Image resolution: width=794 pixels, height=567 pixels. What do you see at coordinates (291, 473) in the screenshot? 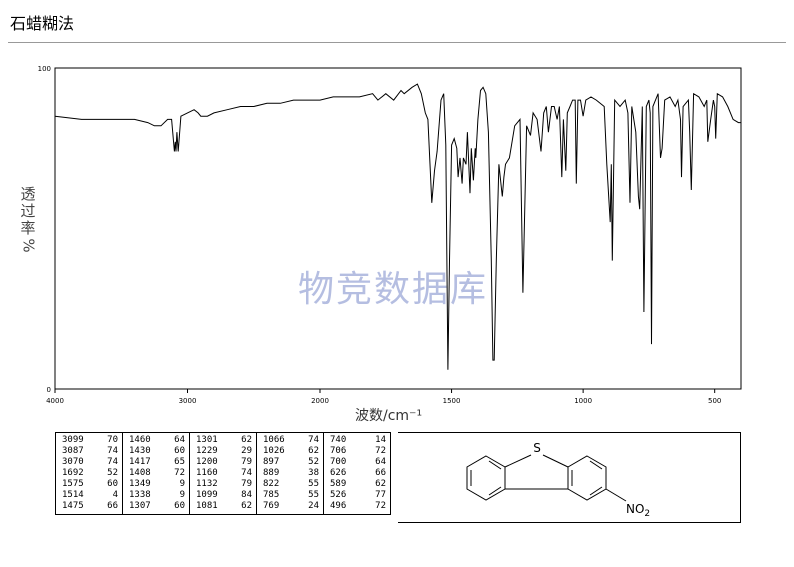
I see `peak-entry: 889 38` at bounding box center [291, 473].